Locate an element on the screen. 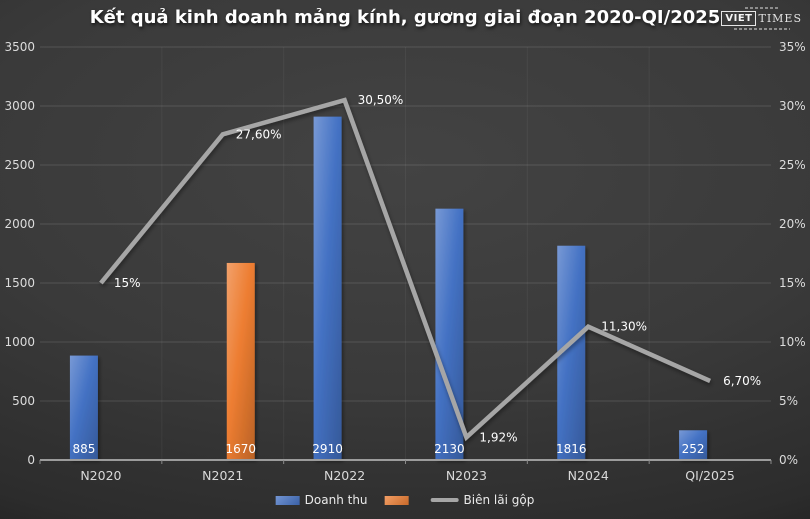  logo-times: TIMES is located at coordinates (780, 18).